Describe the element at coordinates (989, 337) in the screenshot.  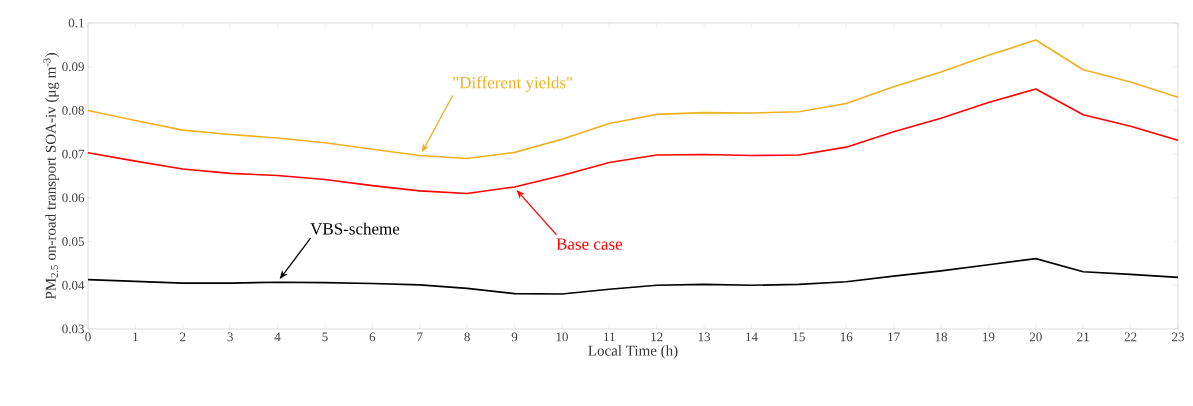
I see `x-tick-label: 19` at that location.